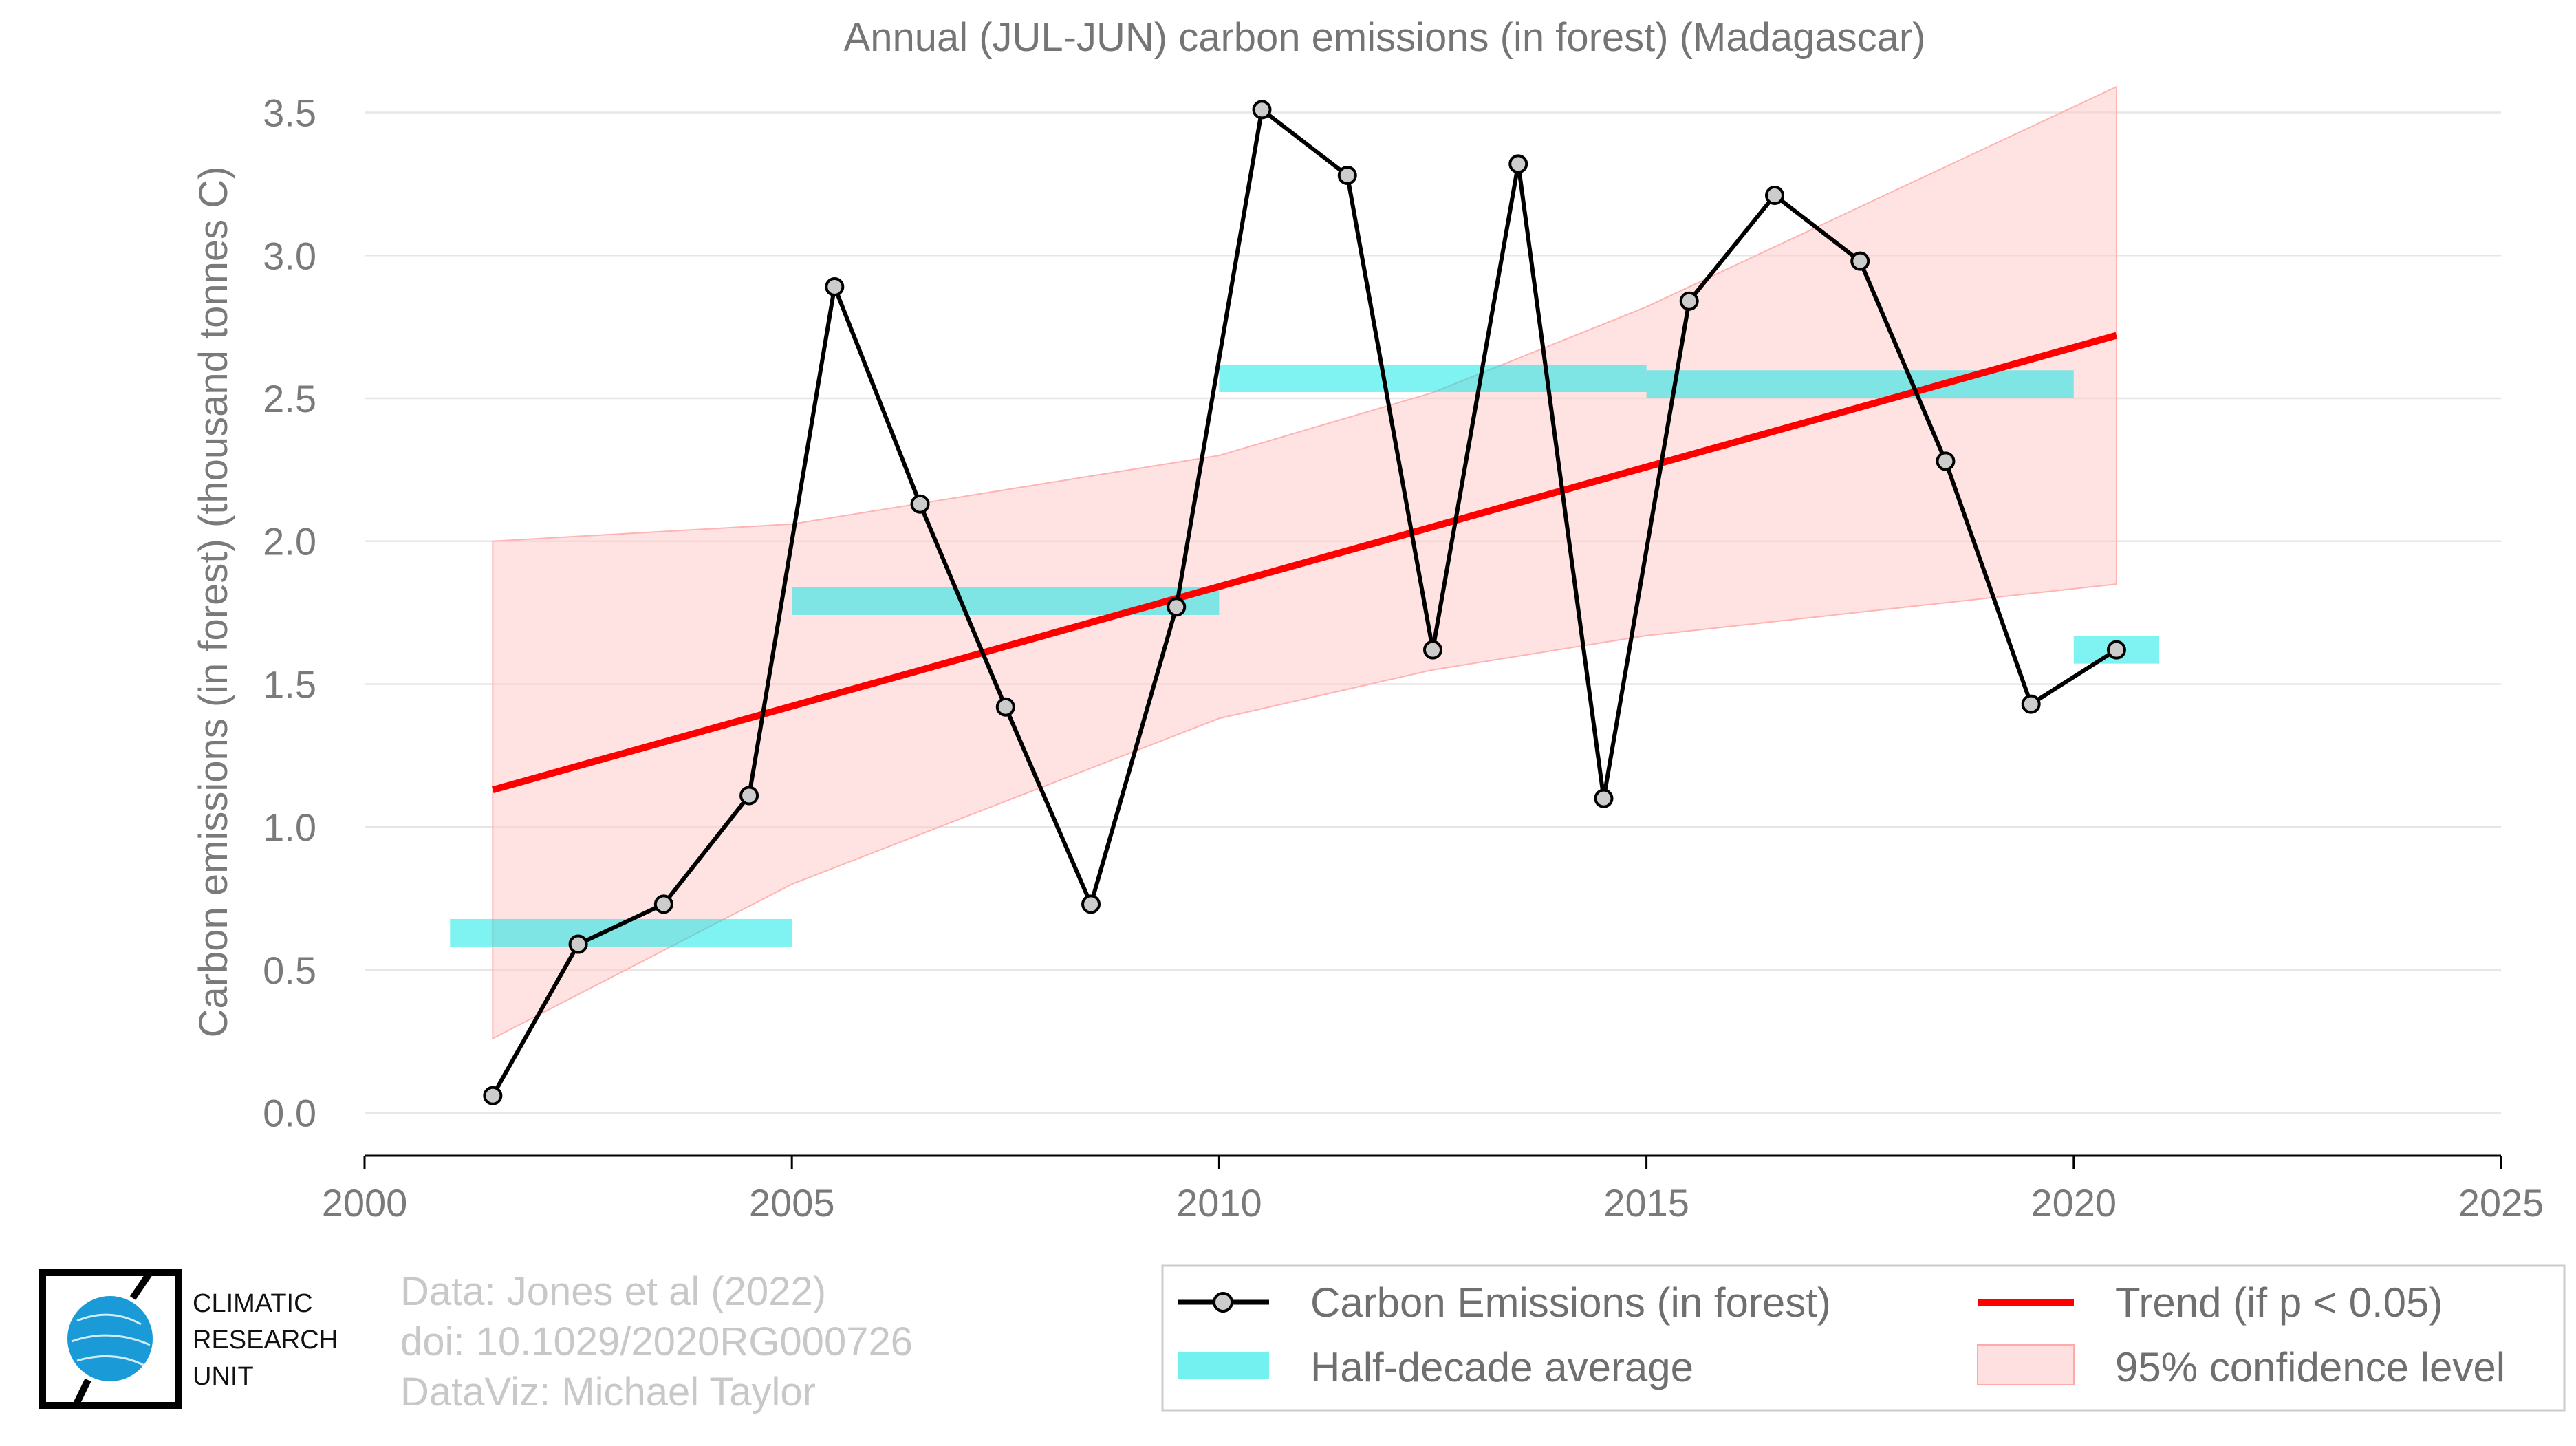 This screenshot has width=2576, height=1446. What do you see at coordinates (289, 113) in the screenshot?
I see `y-tick-label: 3.5` at bounding box center [289, 113].